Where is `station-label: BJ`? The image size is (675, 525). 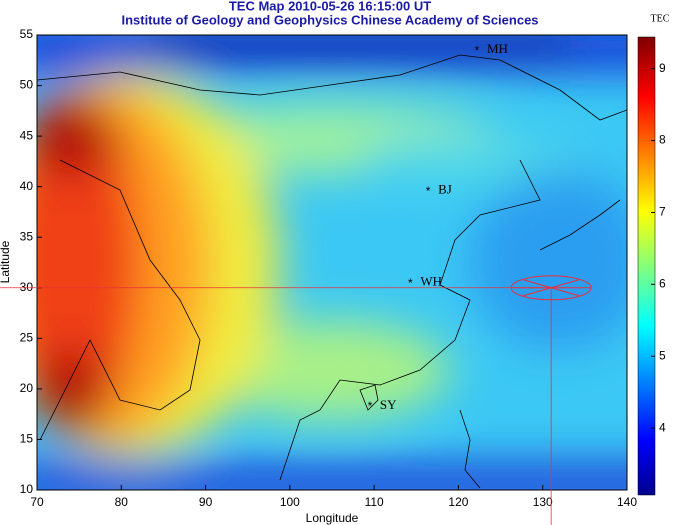 station-label: BJ is located at coordinates (445, 189).